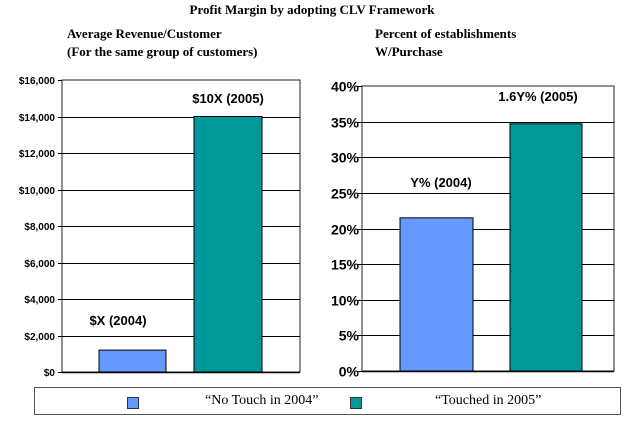 The width and height of the screenshot is (624, 421). I want to click on right-y-tick-label: 15%, so click(345, 264).